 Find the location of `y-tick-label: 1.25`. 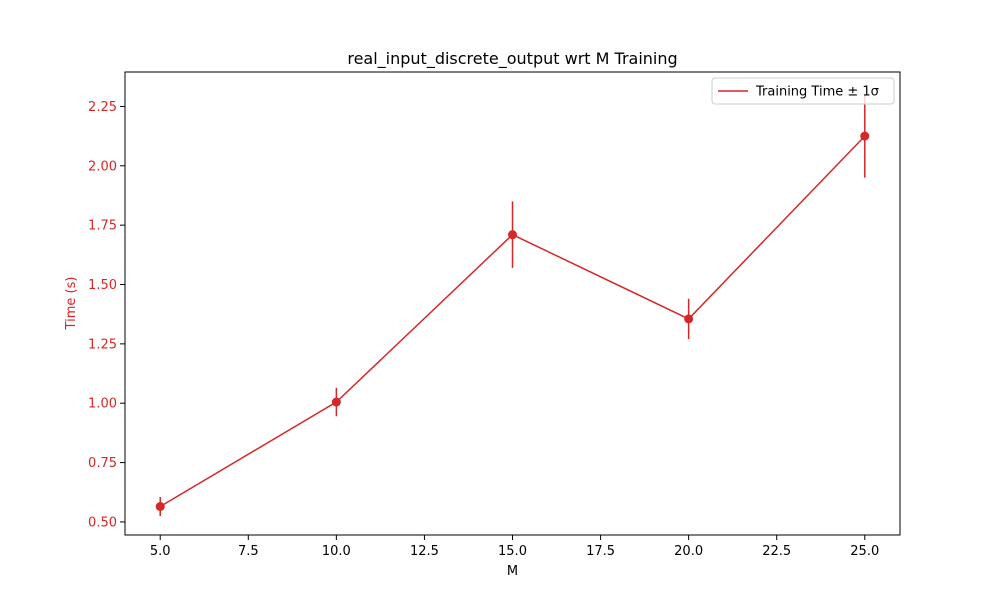

y-tick-label: 1.25 is located at coordinates (102, 344).